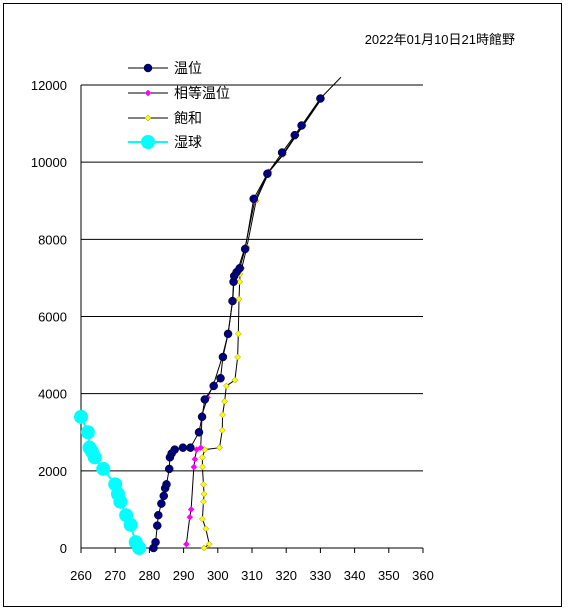 The height and width of the screenshot is (613, 568). I want to click on x-tick-label: 270, so click(115, 575).